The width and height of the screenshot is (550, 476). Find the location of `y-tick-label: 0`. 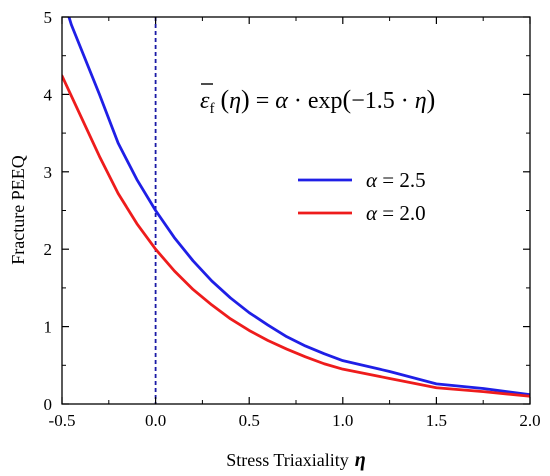

y-tick-label: 0 is located at coordinates (48, 404).